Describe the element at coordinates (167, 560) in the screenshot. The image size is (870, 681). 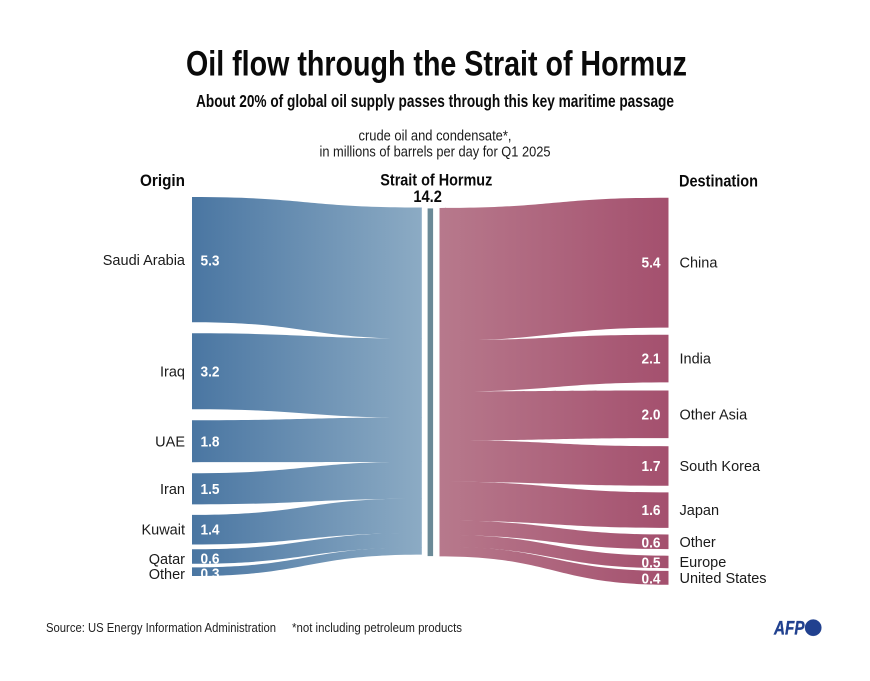
I see `svg-text: Qatar` at that location.